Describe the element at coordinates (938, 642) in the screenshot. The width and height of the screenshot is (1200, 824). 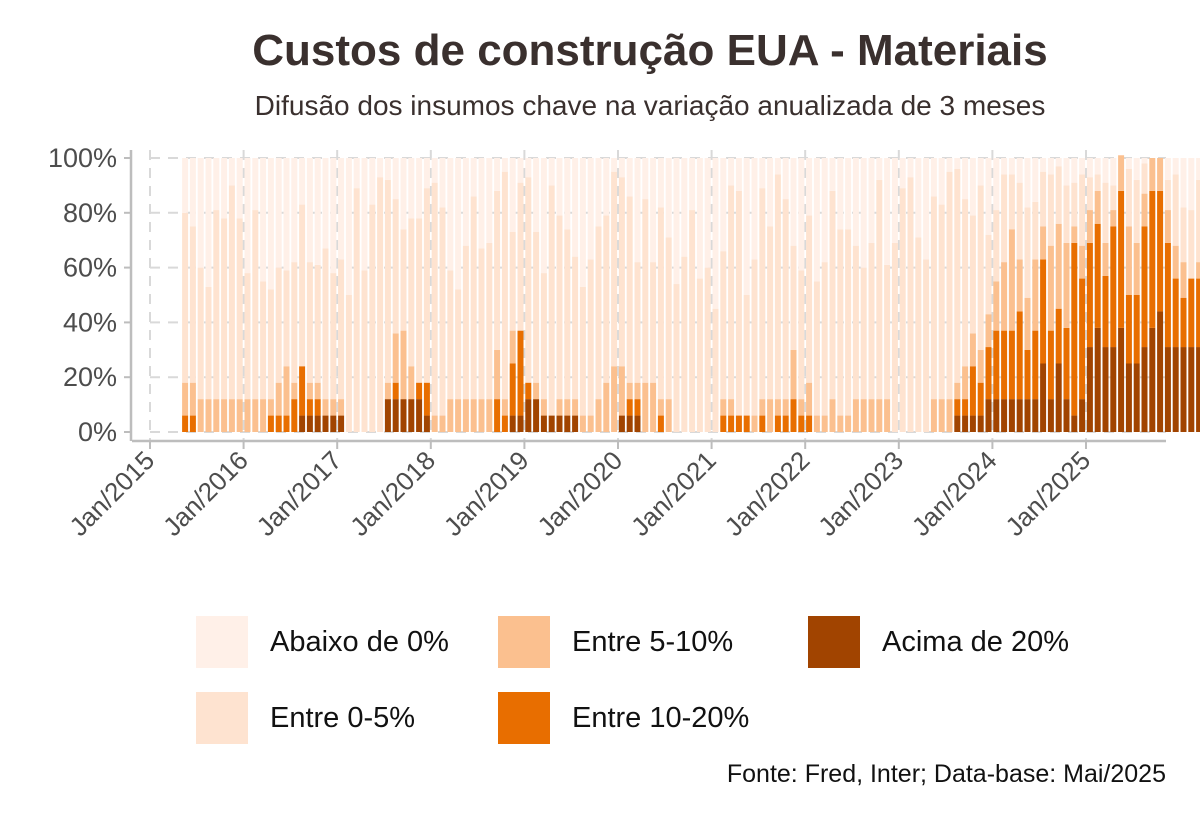
I see `legend-item-acima-20: Acima de 20%` at that location.